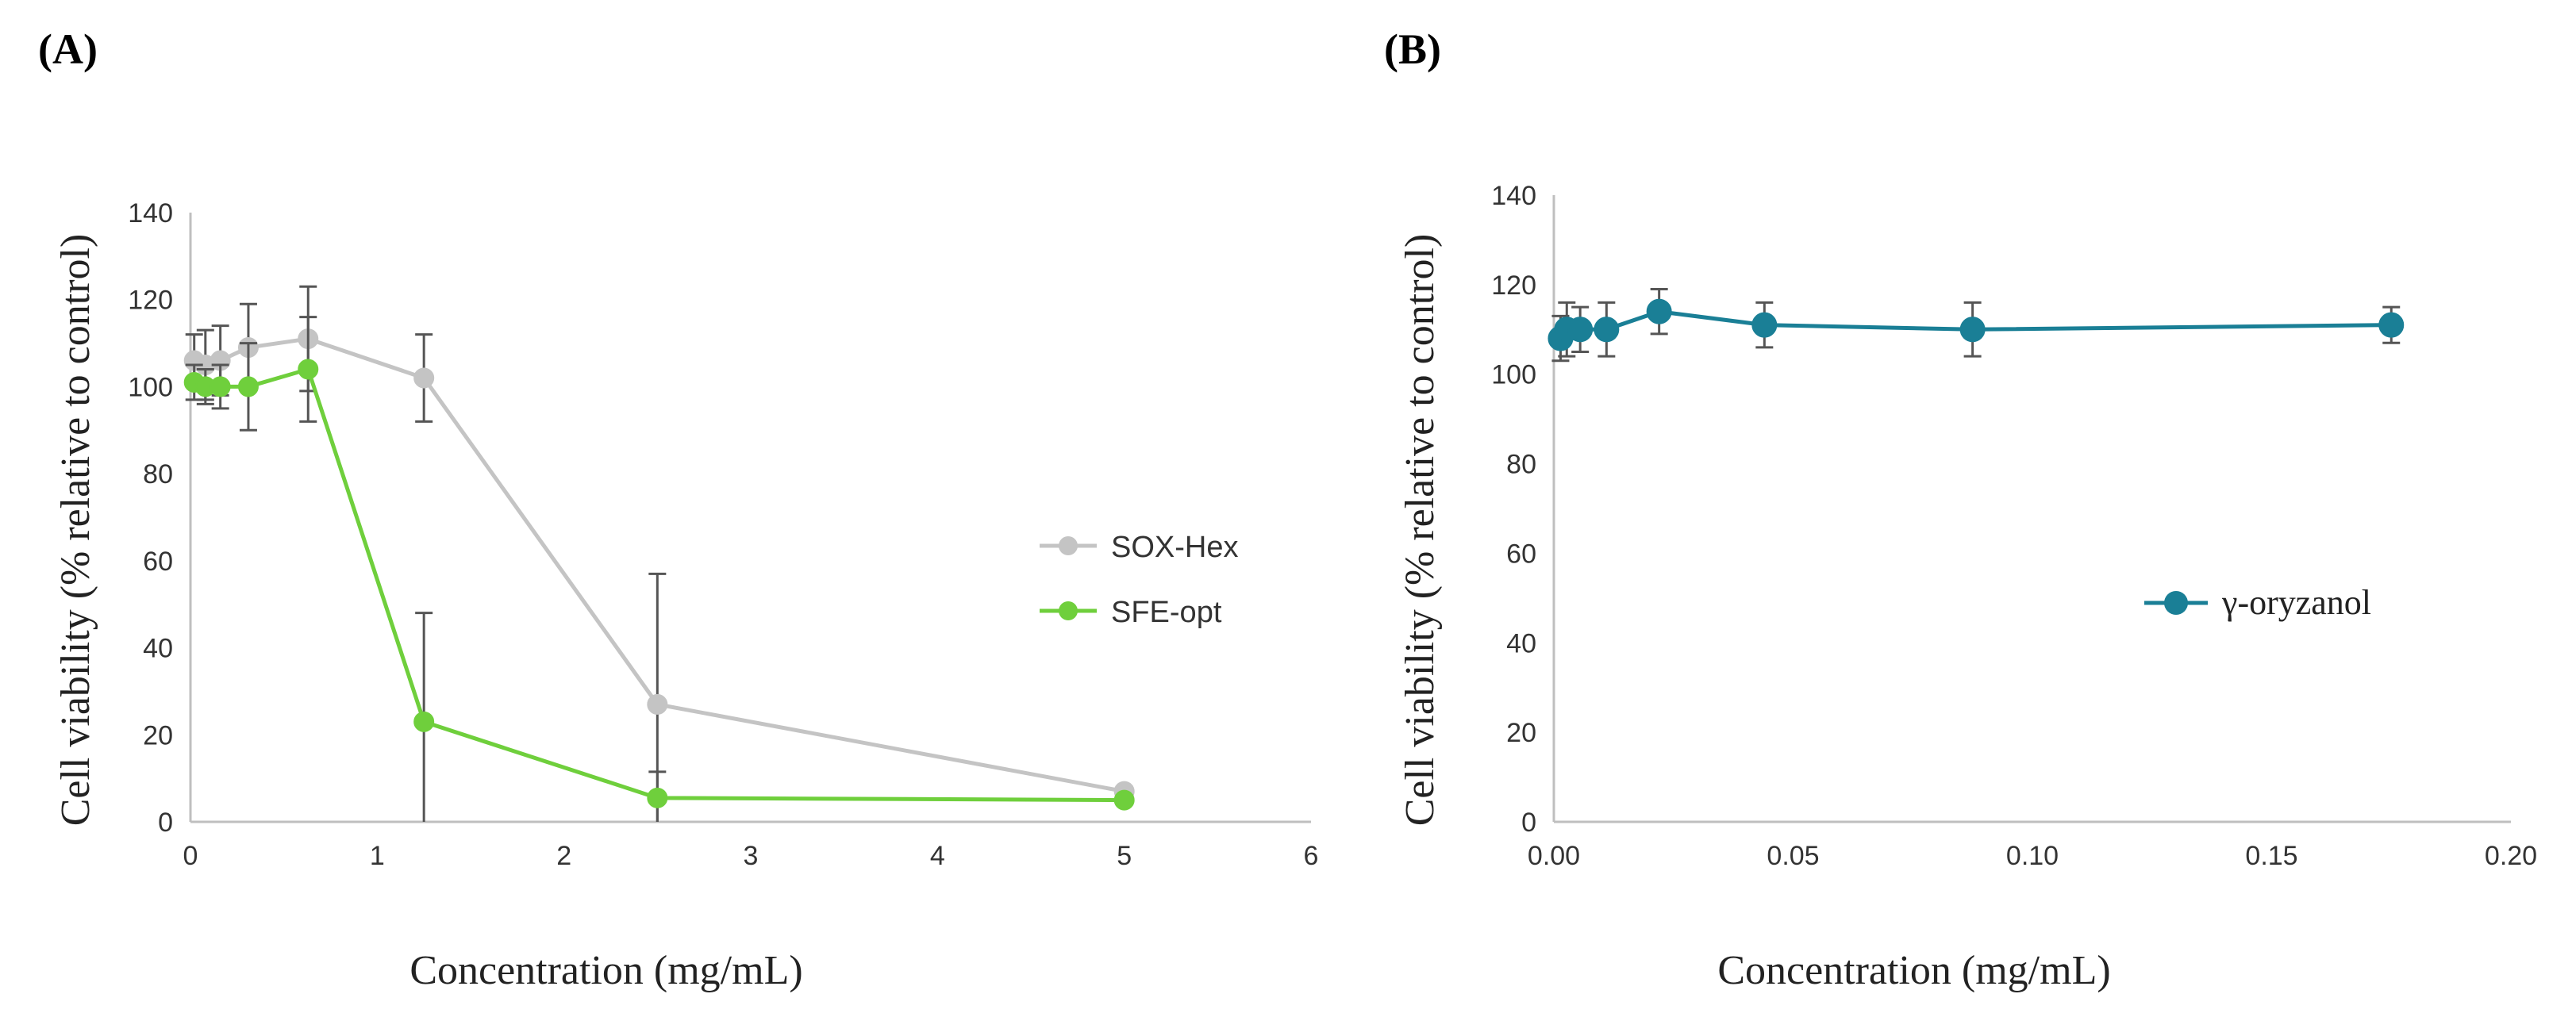 This screenshot has height=1017, width=2576. I want to click on panel-b-y-tick-label: 40, so click(1521, 643).